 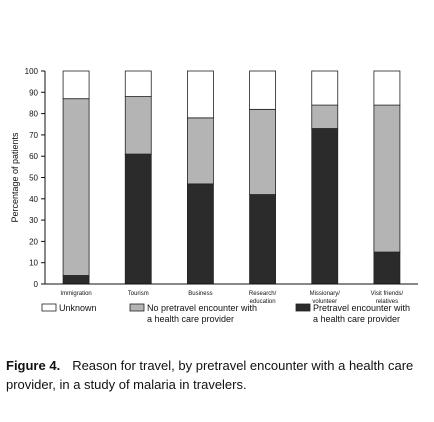 I want to click on y-tick-label: 40, so click(x=33, y=199).